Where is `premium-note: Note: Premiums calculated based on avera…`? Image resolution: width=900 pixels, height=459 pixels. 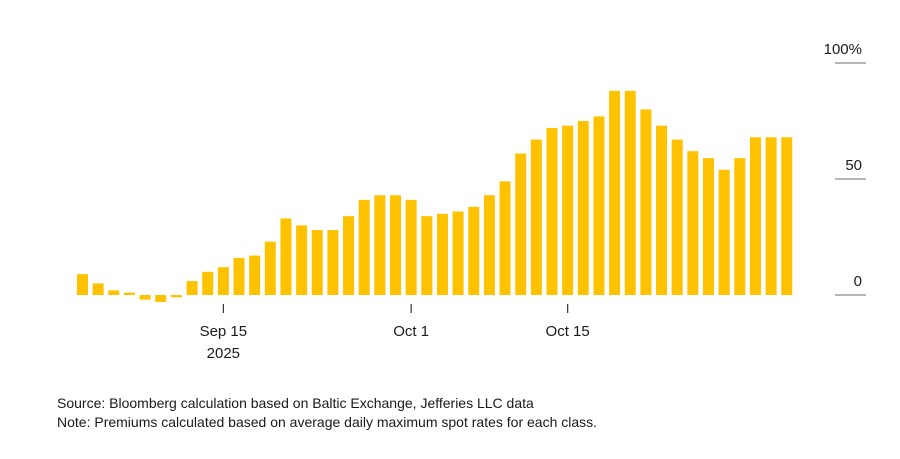 premium-note: Note: Premiums calculated based on avera… is located at coordinates (327, 422).